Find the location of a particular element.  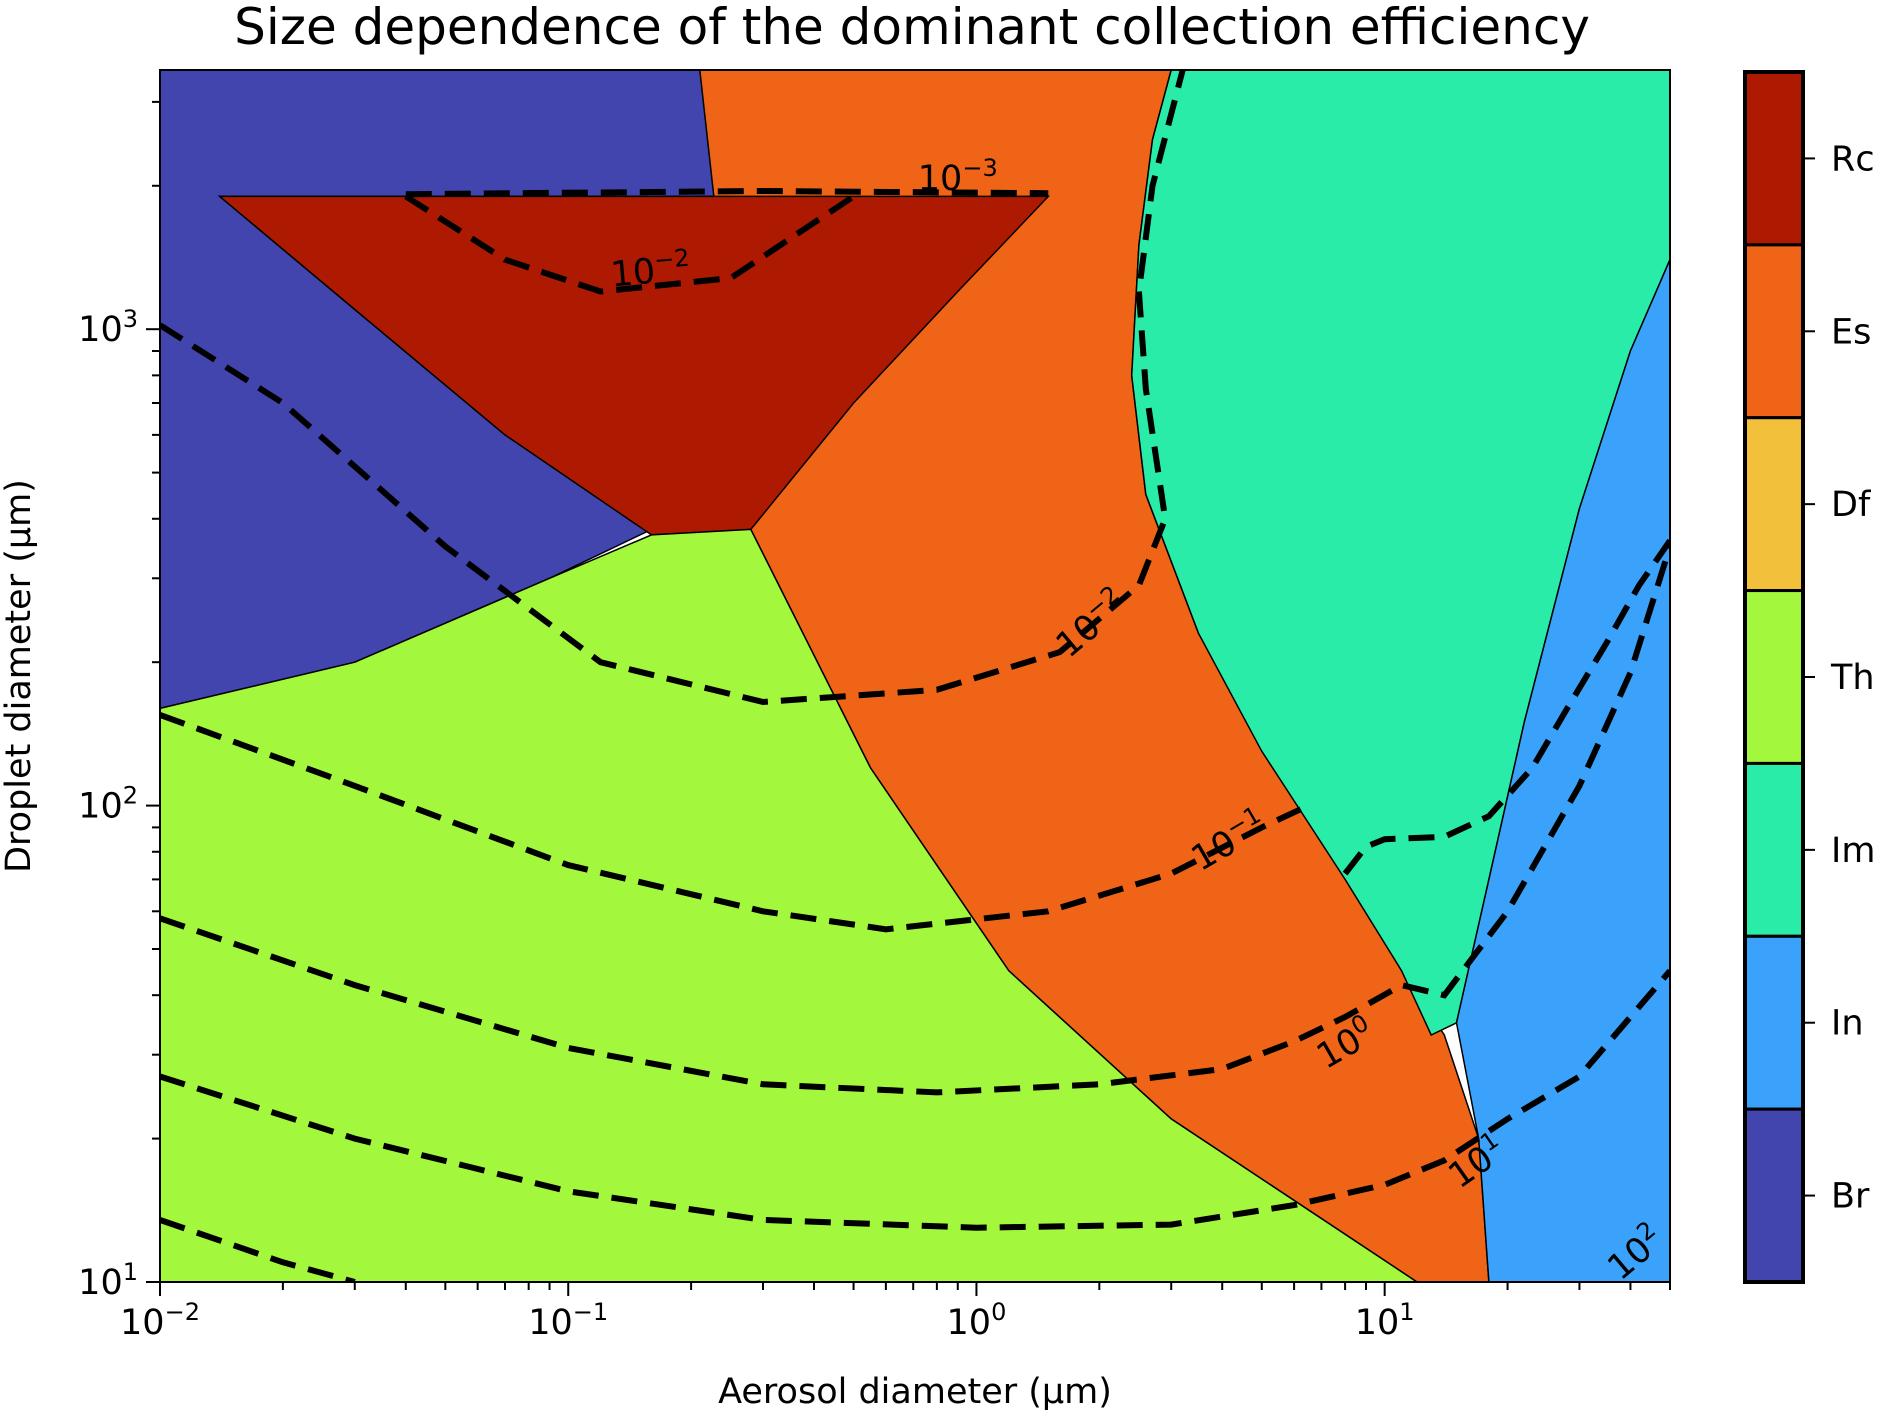

colorbar-swatch-im is located at coordinates (1774, 849).